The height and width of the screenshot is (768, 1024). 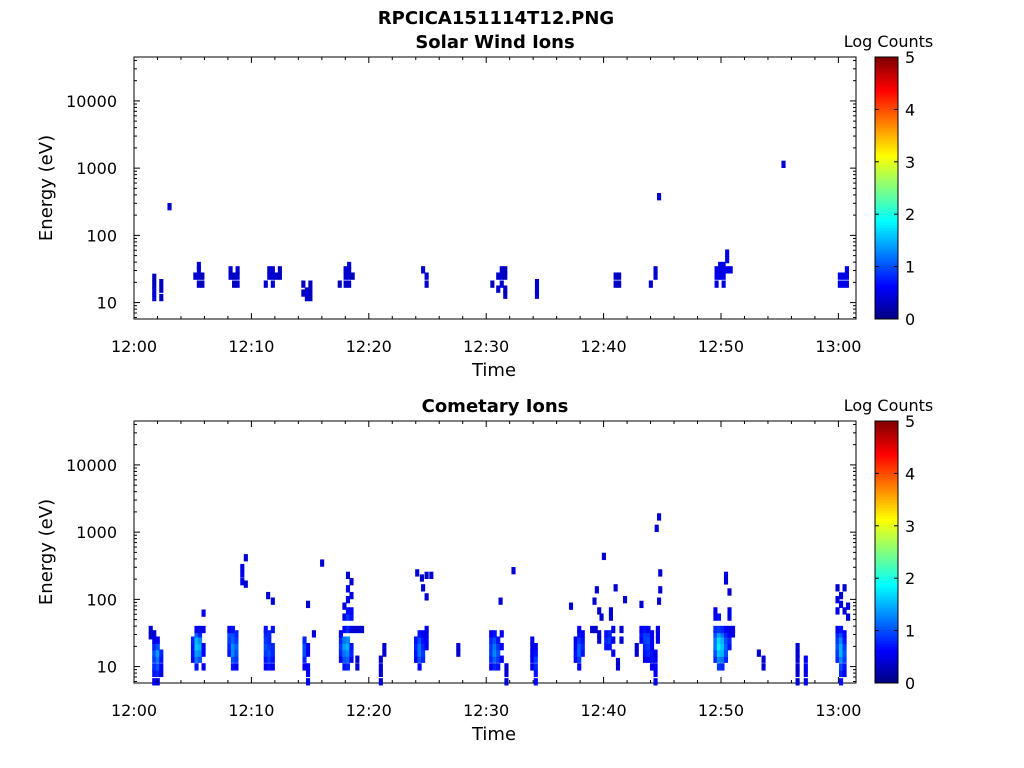 What do you see at coordinates (101, 235) in the screenshot?
I see `y-tick-label: 100` at bounding box center [101, 235].